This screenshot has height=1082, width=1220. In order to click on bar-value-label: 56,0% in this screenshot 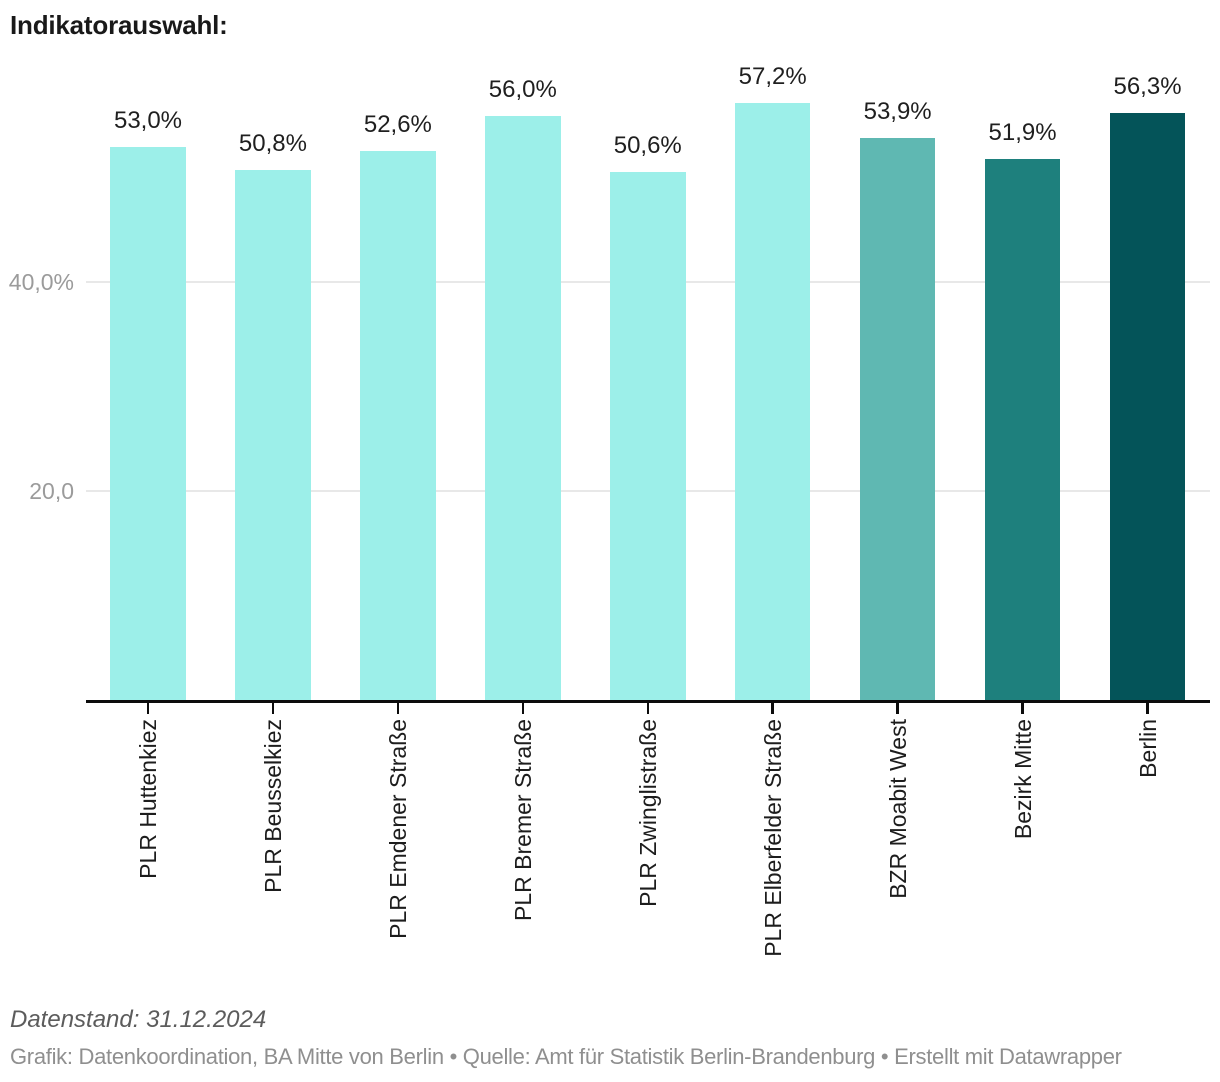, I will do `click(522, 89)`.